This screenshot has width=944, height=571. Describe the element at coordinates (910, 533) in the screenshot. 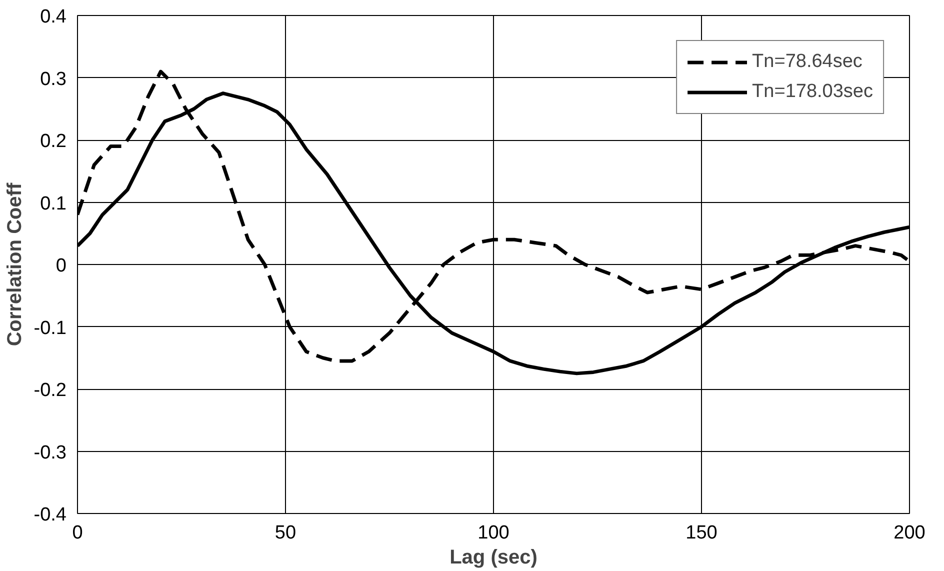

I see `x-tick-label: 200` at that location.